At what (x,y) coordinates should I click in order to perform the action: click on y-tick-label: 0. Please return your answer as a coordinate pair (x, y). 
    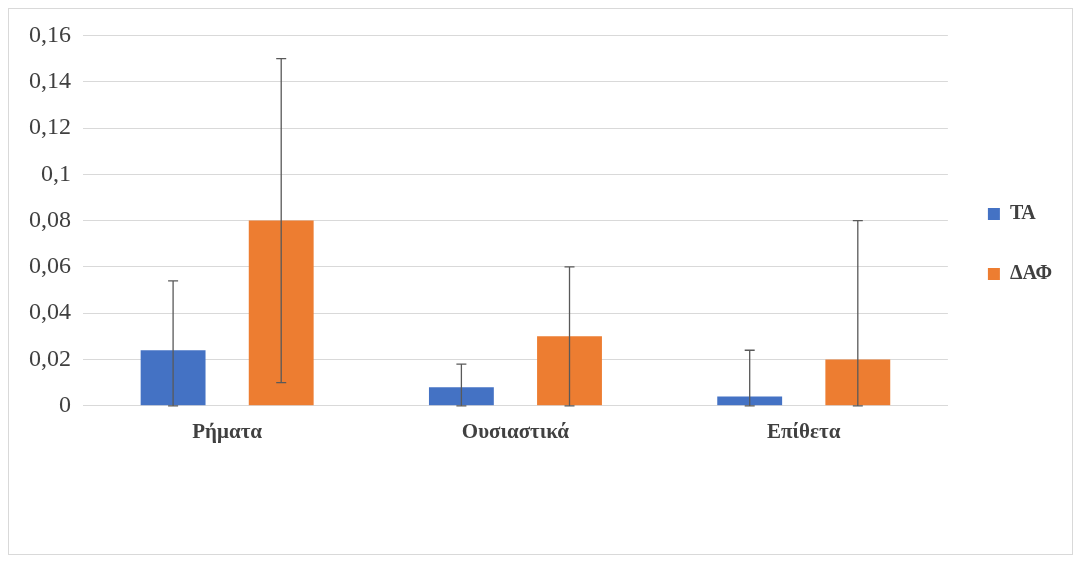
    Looking at the image, I should click on (65, 404).